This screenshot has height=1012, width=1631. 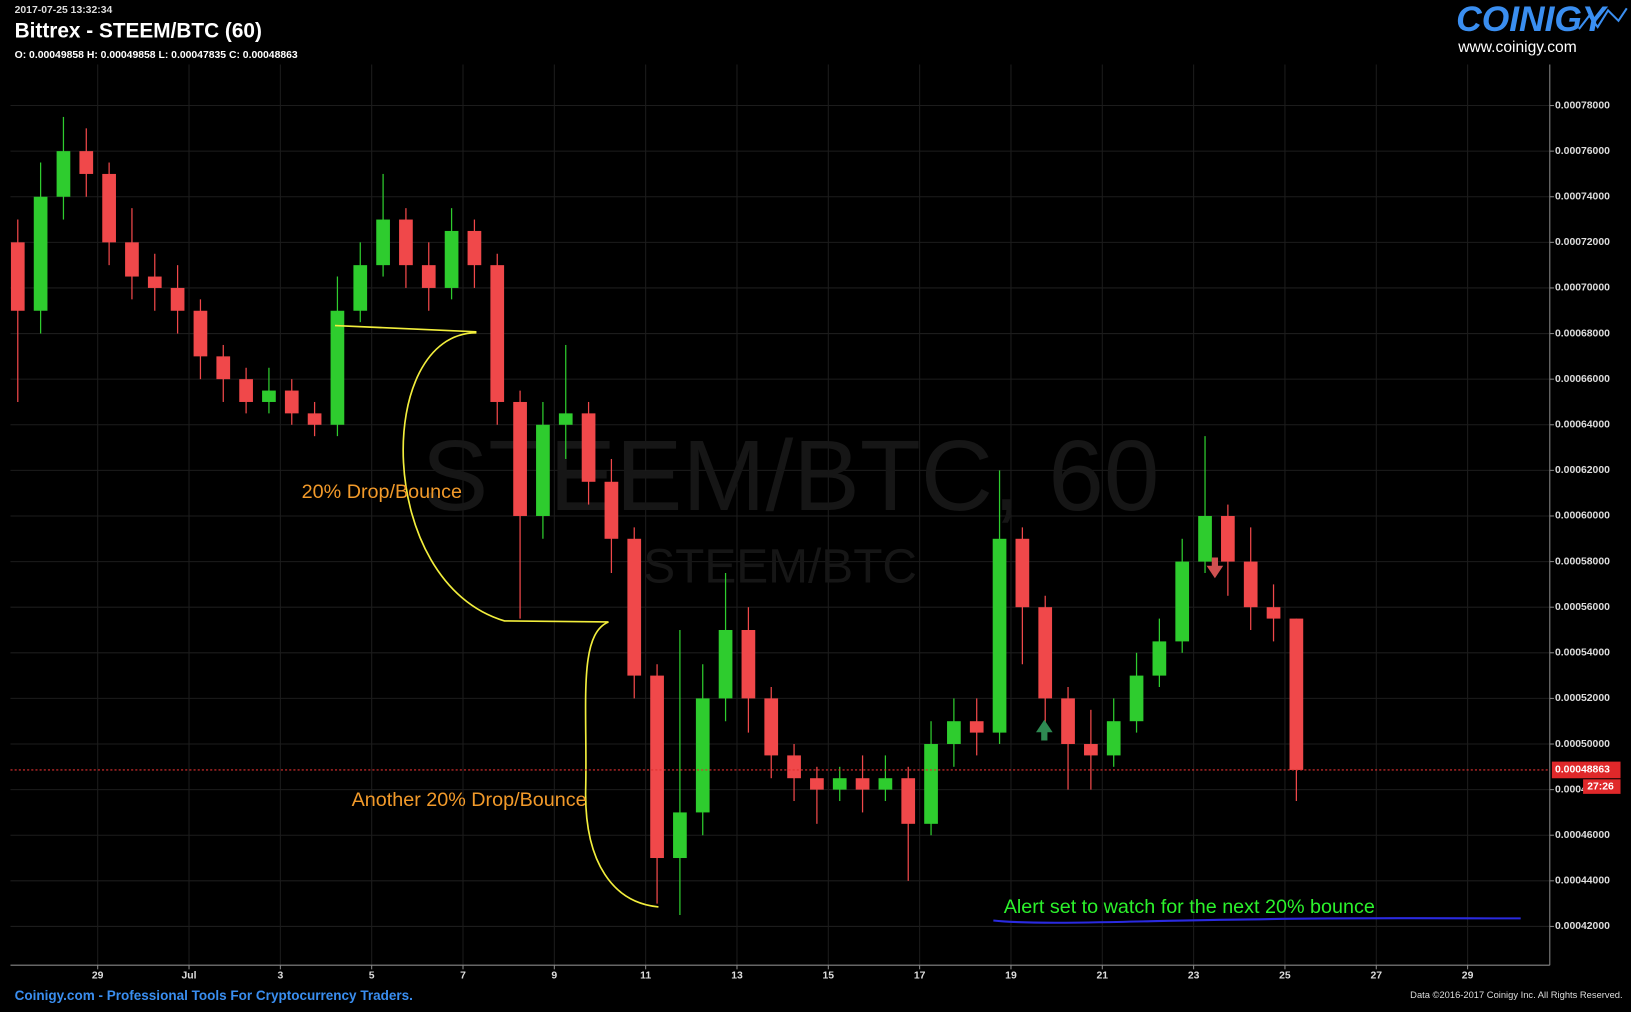 I want to click on annotation: 20% Drop/Bounce, so click(x=382, y=492).